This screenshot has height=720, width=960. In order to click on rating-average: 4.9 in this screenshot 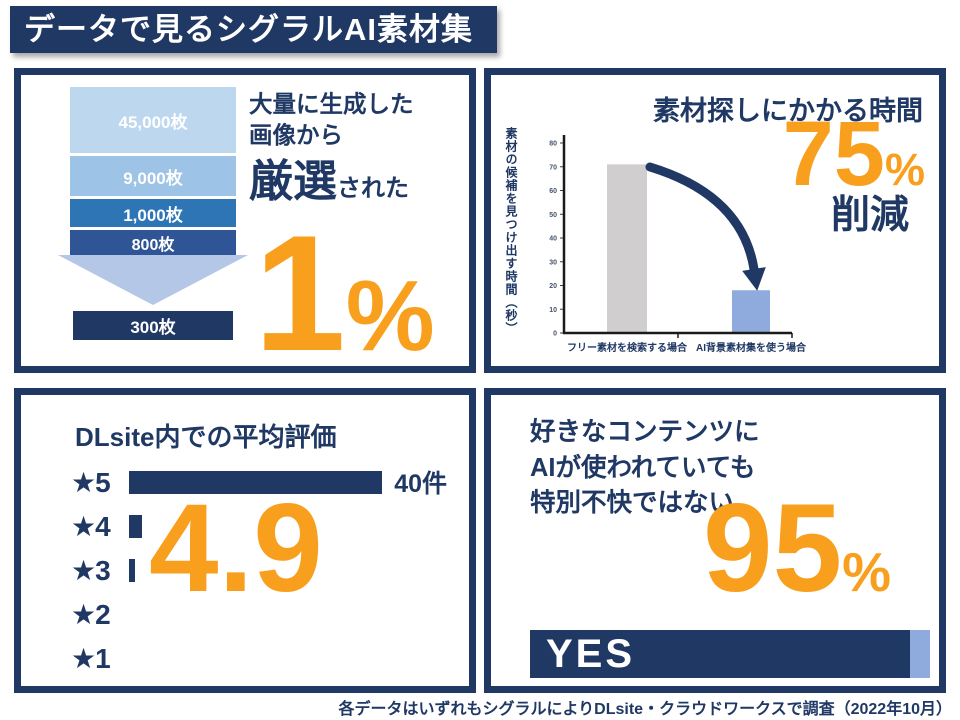, I will do `click(236, 548)`.